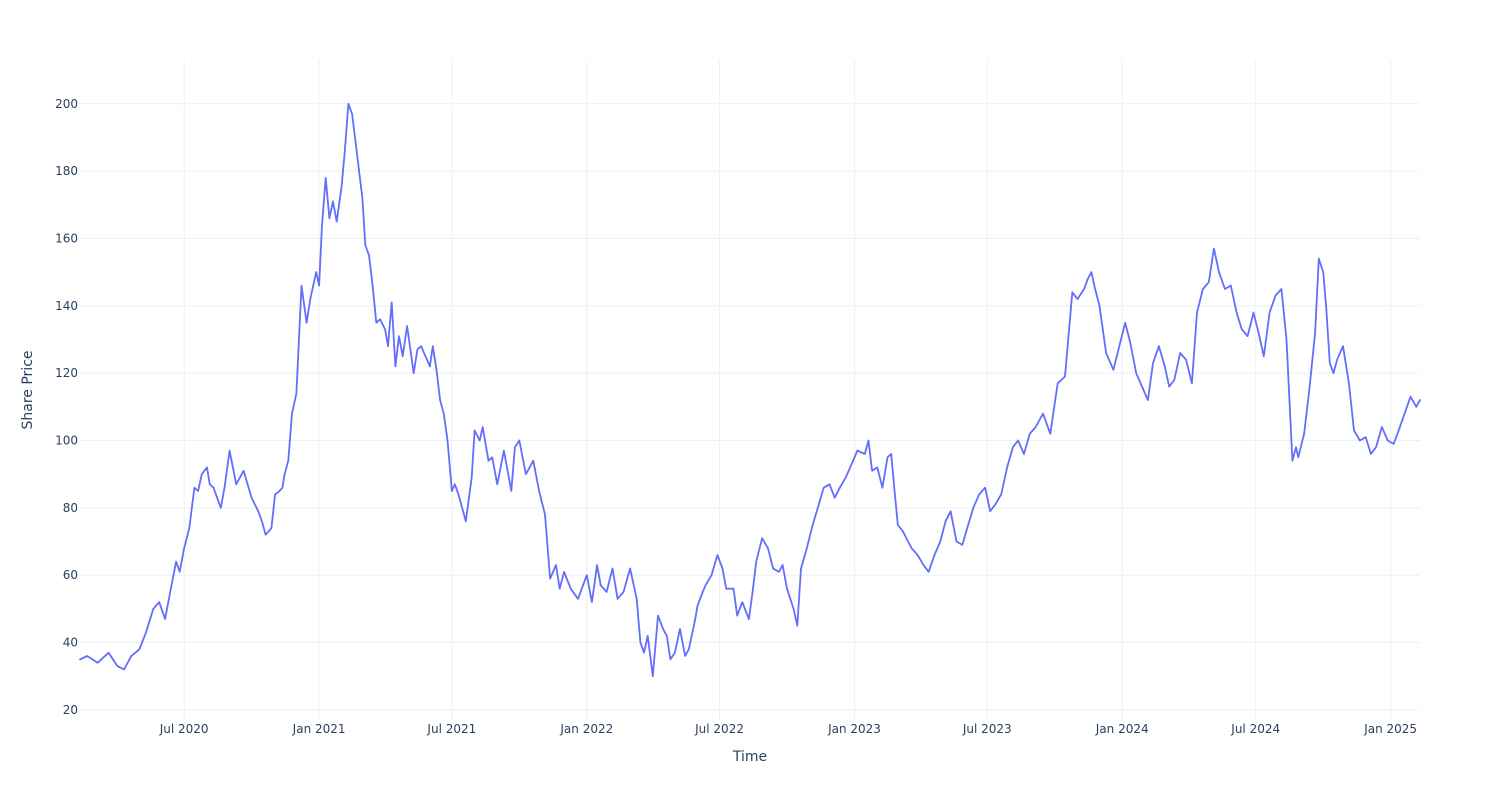 The width and height of the screenshot is (1500, 800). I want to click on y-axis-tick-labels: 20 40 60 80 100 120 140 160 180 200, so click(66, 407).